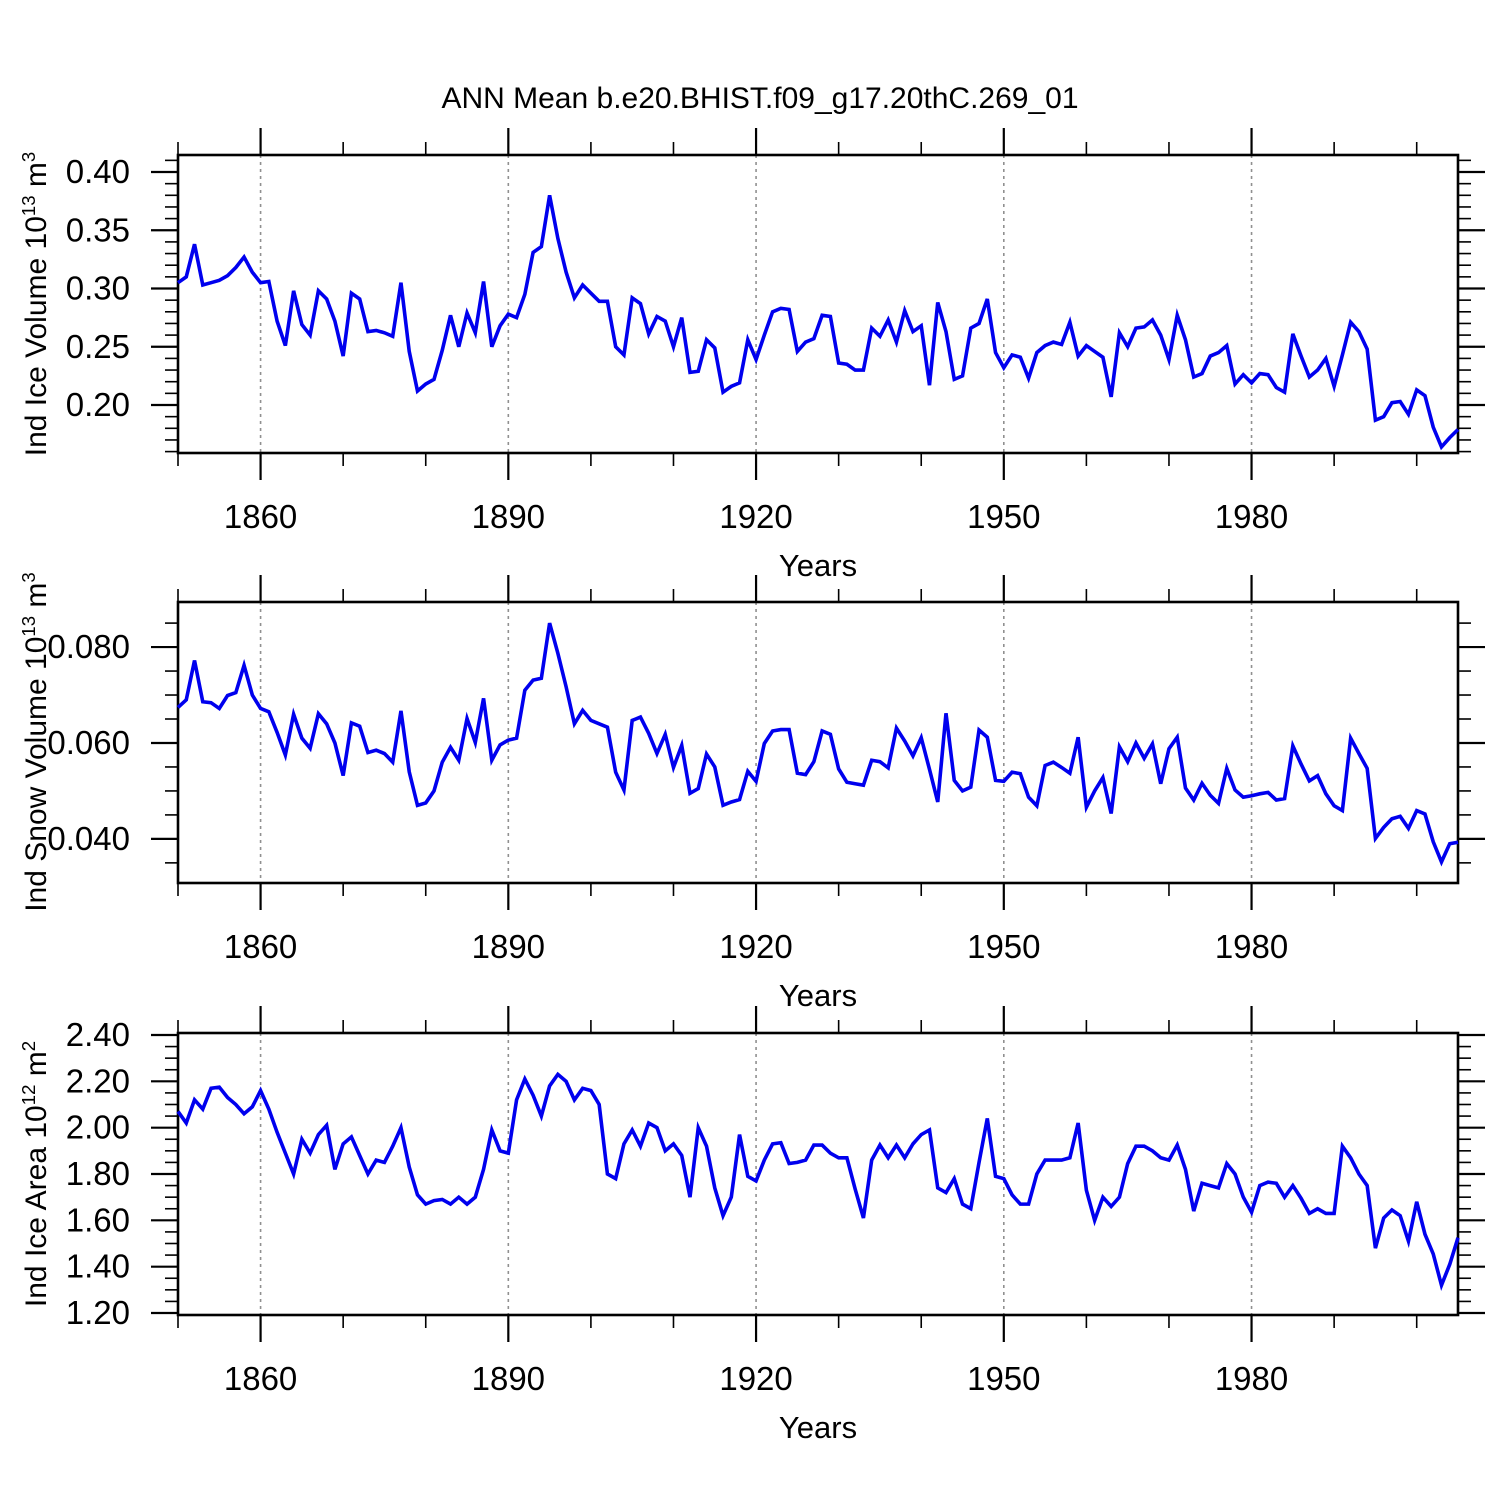  Describe the element at coordinates (98, 229) in the screenshot. I see `y-tick-label: 0.35` at that location.